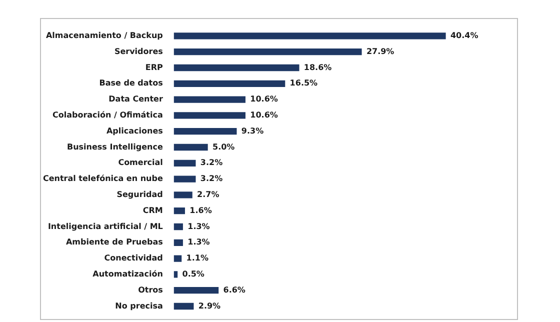 This screenshot has width=560, height=322. What do you see at coordinates (105, 226) in the screenshot?
I see `y-tick-label: Inteligencia artificial / ML` at bounding box center [105, 226].